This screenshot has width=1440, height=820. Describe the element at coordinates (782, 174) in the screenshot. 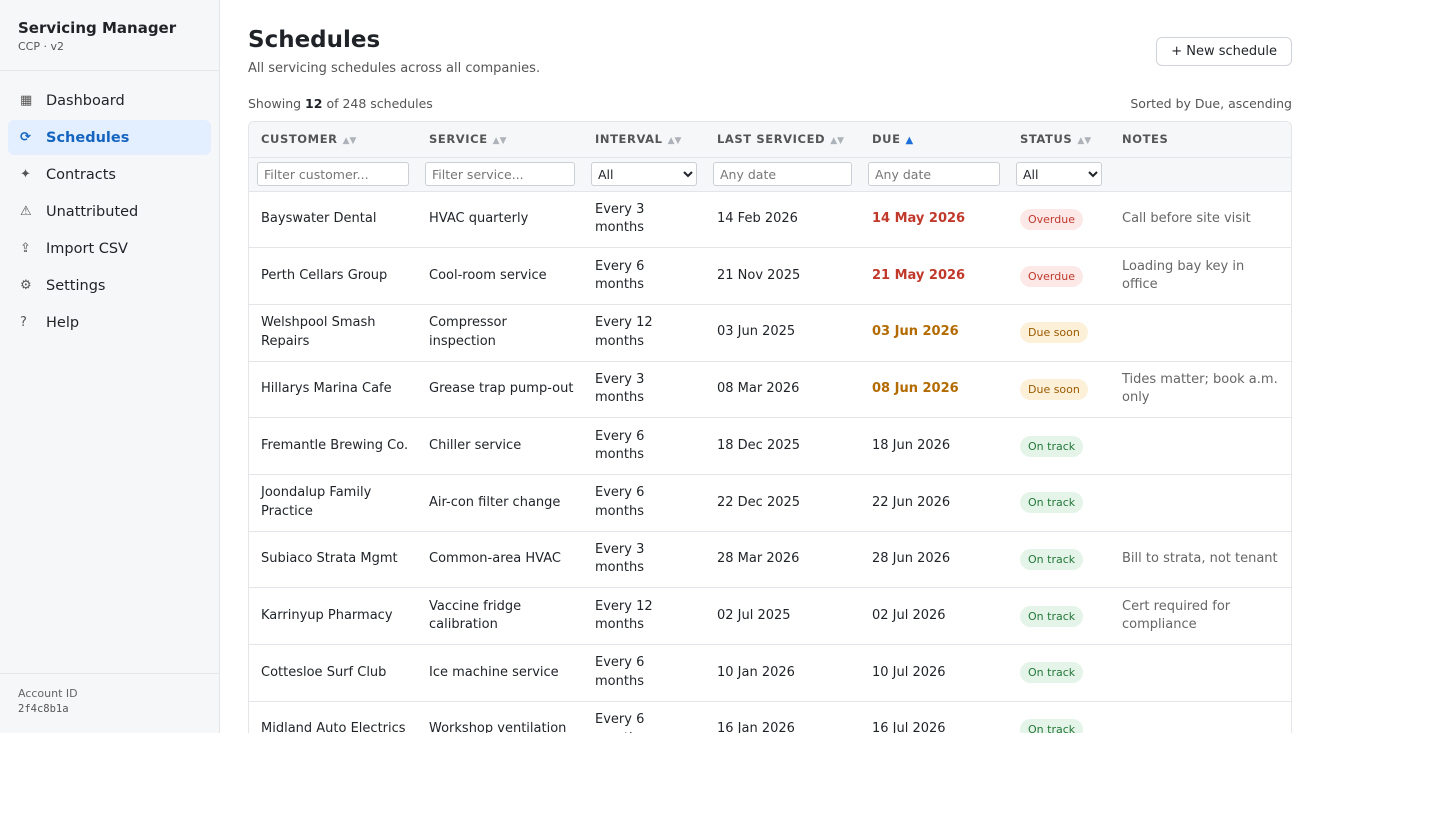

I see `last-serviced-filter-input` at that location.